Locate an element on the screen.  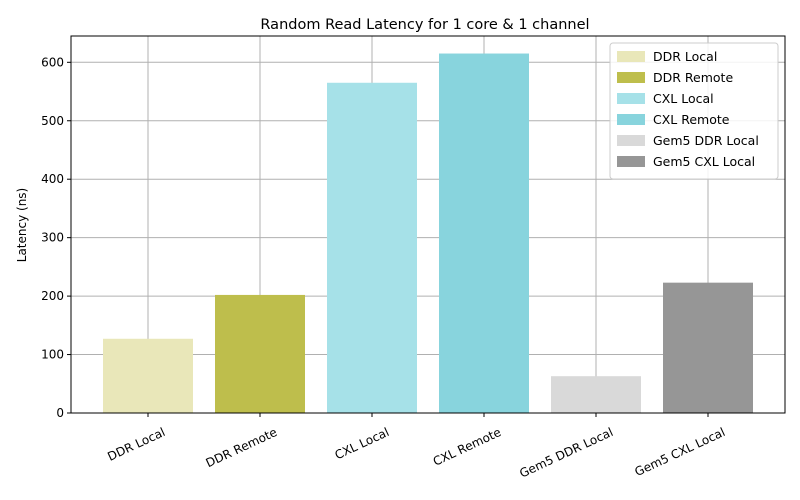
y-tick-label: 300 is located at coordinates (52, 238).